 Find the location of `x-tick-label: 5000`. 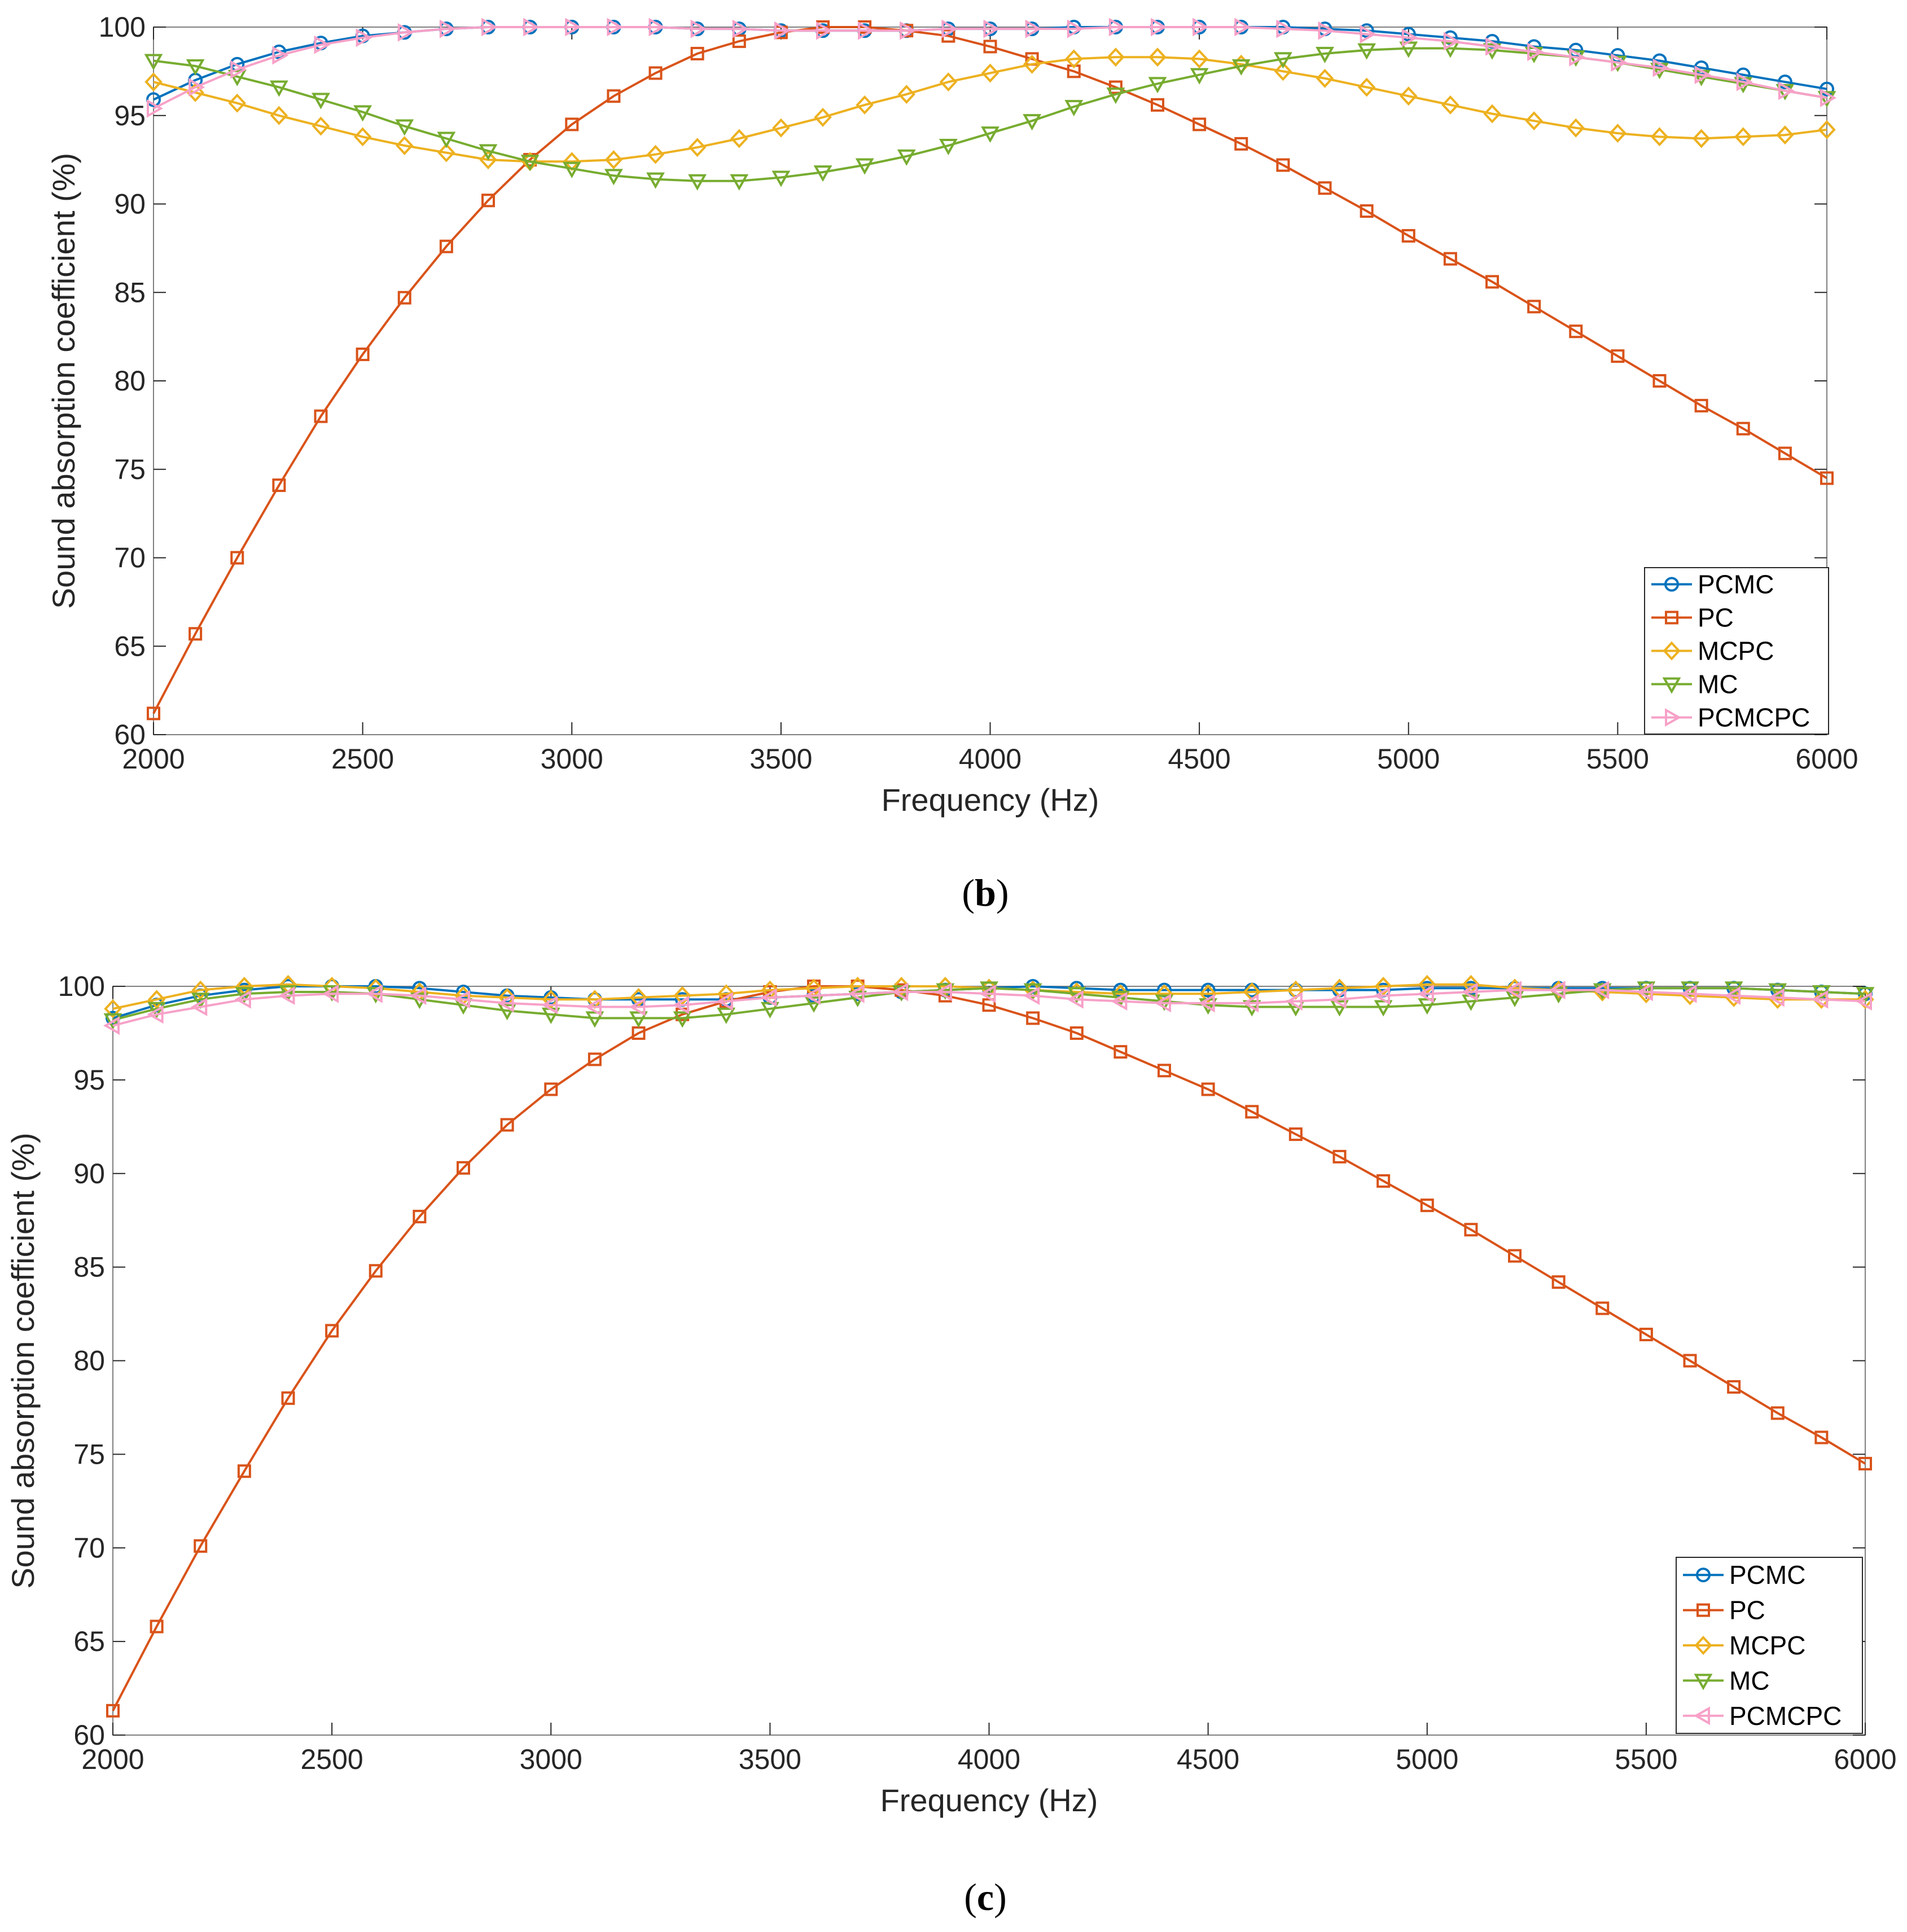

x-tick-label: 5000 is located at coordinates (1427, 1760).